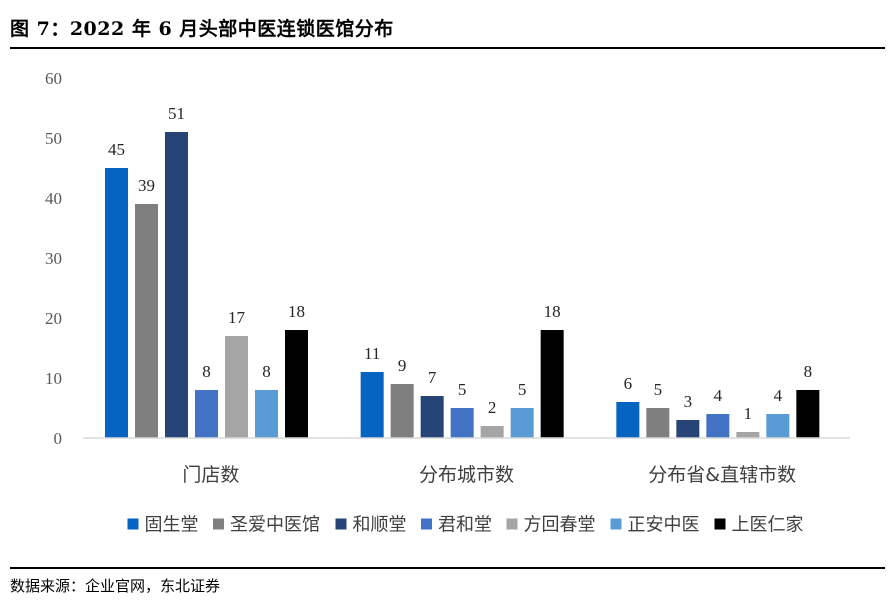  Describe the element at coordinates (664, 525) in the screenshot. I see `legend-label: 正安中医` at that location.